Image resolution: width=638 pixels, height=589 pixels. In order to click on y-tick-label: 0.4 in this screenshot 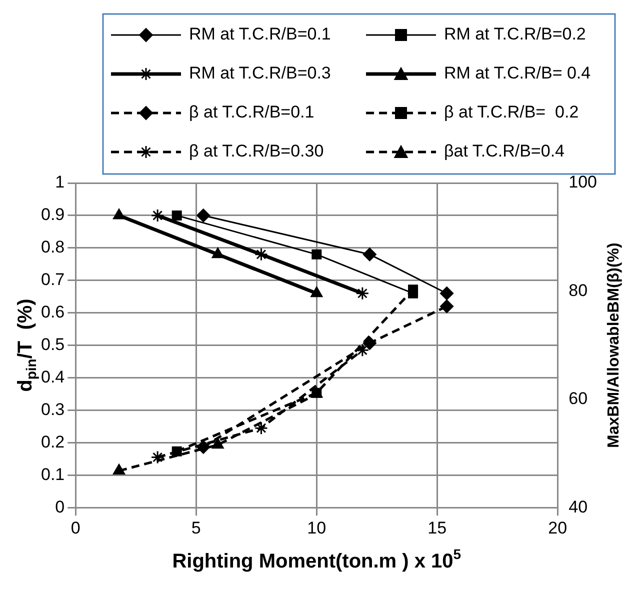, I will do `click(52, 376)`.